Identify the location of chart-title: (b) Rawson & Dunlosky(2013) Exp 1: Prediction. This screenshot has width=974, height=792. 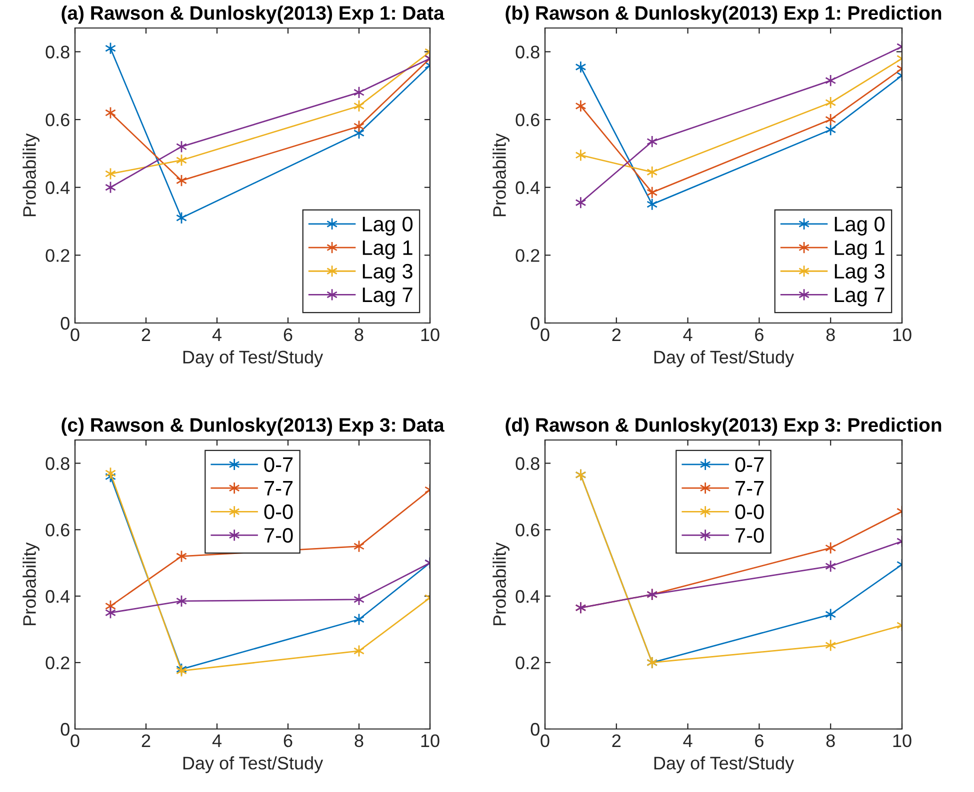
(724, 15).